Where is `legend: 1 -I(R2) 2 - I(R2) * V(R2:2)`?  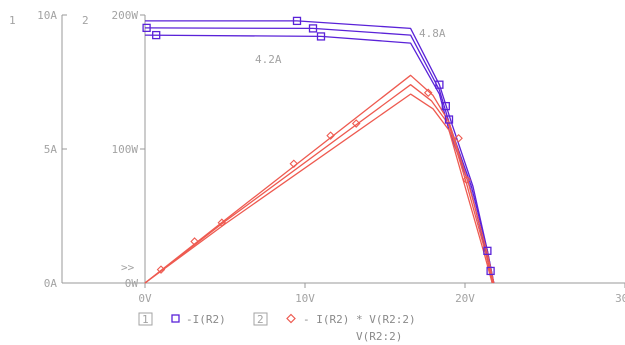 legend: 1 -I(R2) 2 - I(R2) * V(R2:2) is located at coordinates (277, 319).